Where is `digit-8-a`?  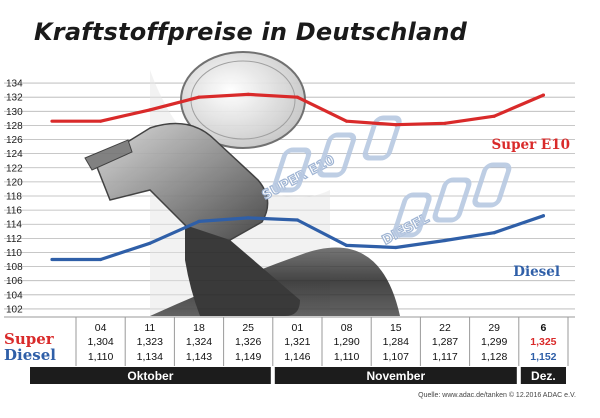
digit-8-a is located at coordinates (292, 170).